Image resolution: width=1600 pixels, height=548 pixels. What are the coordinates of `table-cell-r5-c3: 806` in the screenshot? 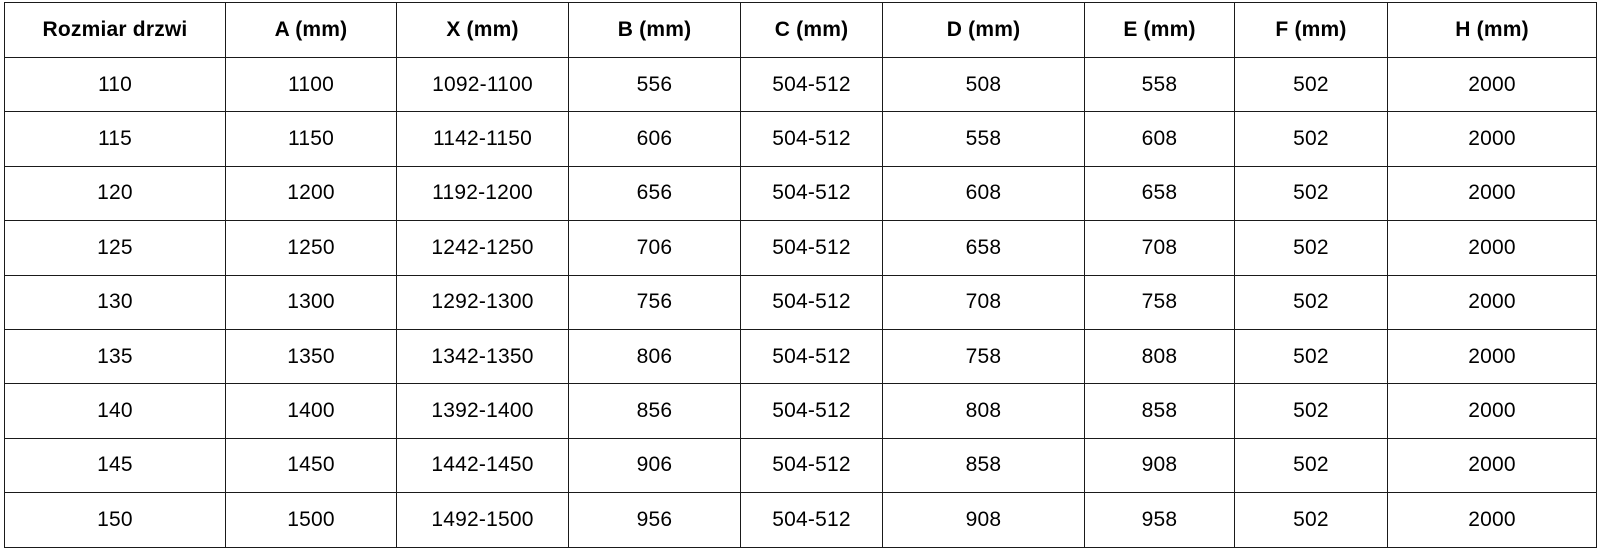 It's located at (654, 356).